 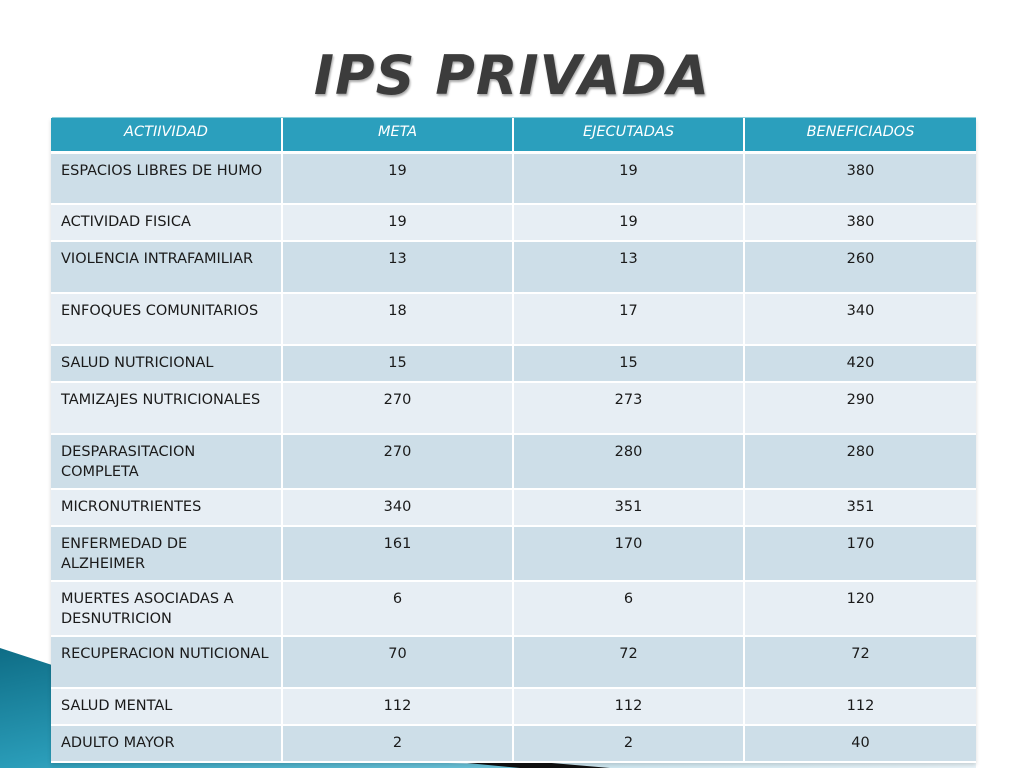 What do you see at coordinates (167, 609) in the screenshot?
I see `cell-actividad: MUERTES ASOCIADAS A DESNUTRICION` at bounding box center [167, 609].